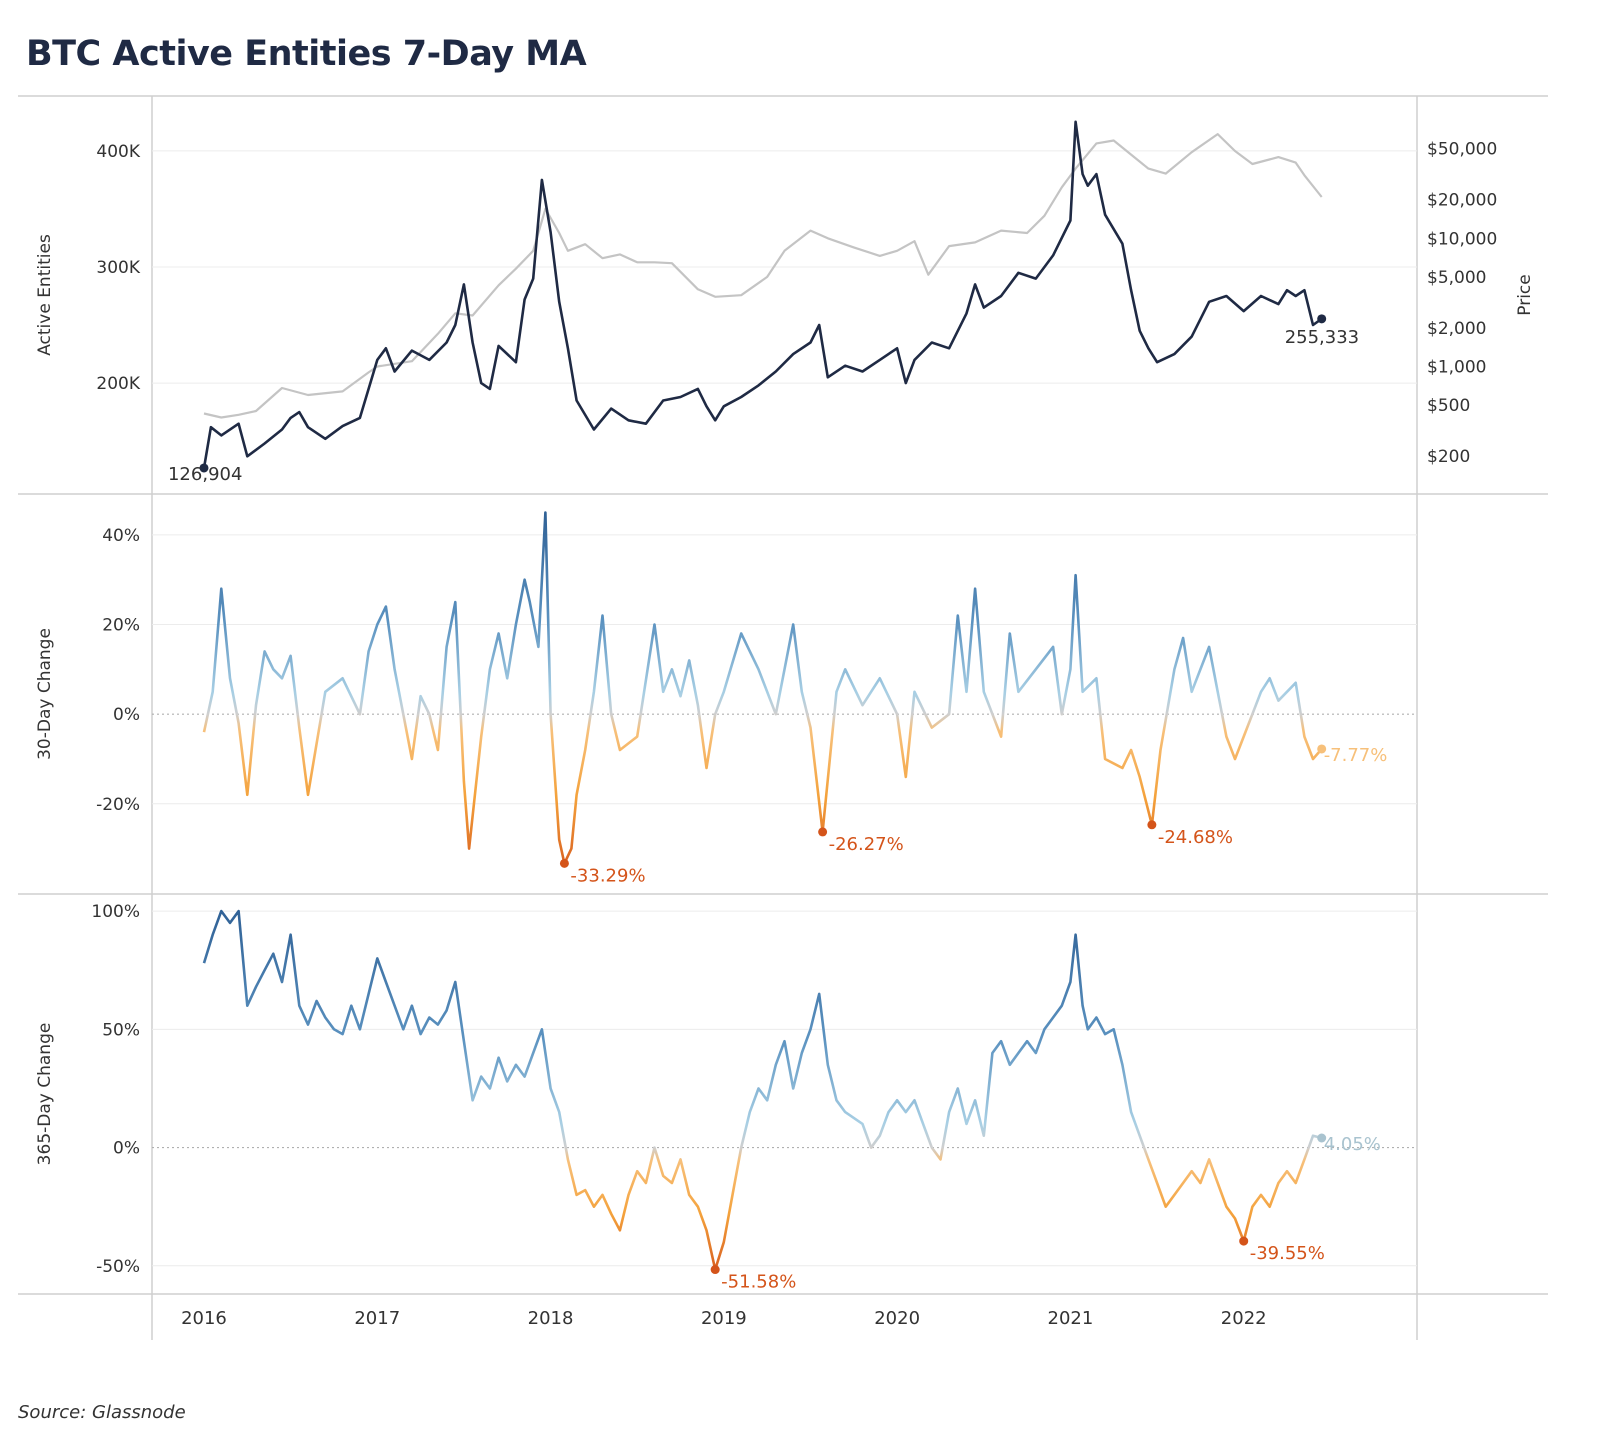 Image resolution: width=1600 pixels, height=1440 pixels. What do you see at coordinates (1287, 1253) in the screenshot?
I see `annotation-label: -39.55%` at bounding box center [1287, 1253].